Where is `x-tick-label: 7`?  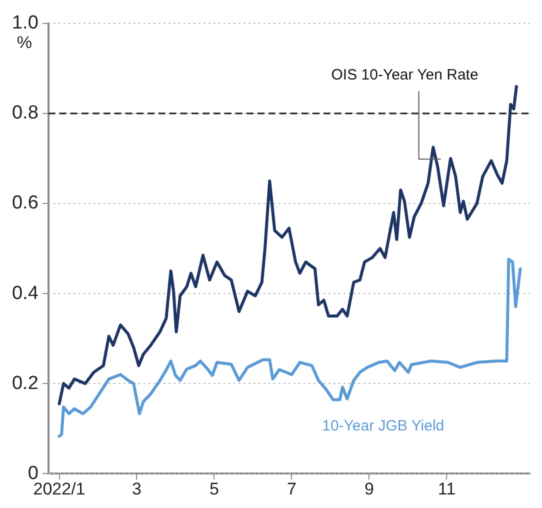
x-tick-label: 7 is located at coordinates (291, 488).